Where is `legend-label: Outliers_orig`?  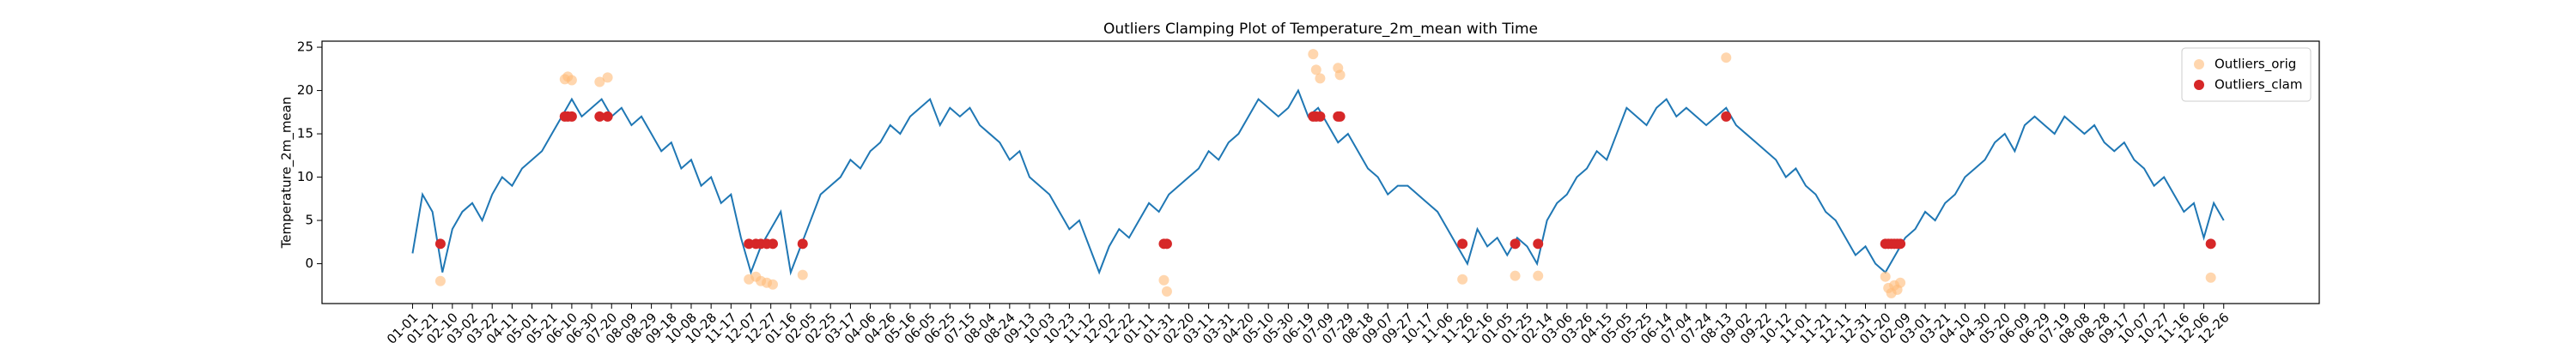 legend-label: Outliers_orig is located at coordinates (2255, 65).